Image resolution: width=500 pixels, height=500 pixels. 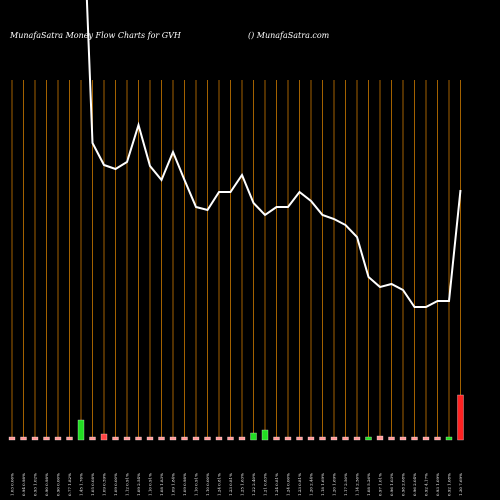 What do you see at coordinates (184, 484) in the screenshot?
I see `x-tick-label: 1.09 0.98%` at bounding box center [184, 484].